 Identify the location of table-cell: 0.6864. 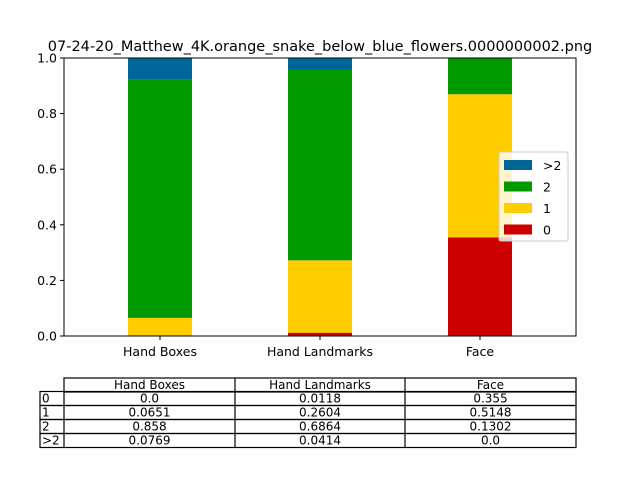
(320, 427).